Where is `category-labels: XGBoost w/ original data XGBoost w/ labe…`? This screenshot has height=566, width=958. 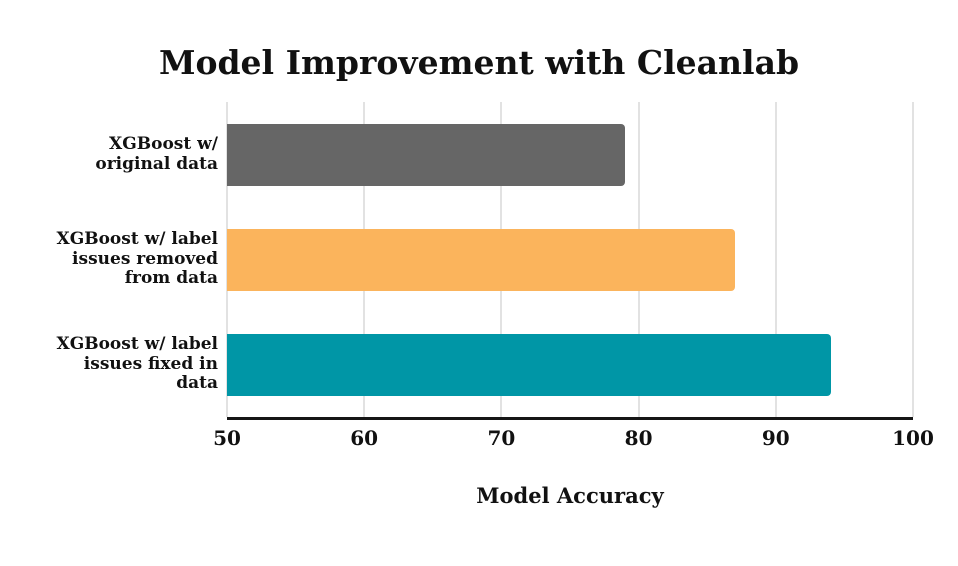
category-labels: XGBoost w/ original data XGBoost w/ labe… is located at coordinates (109, 259).